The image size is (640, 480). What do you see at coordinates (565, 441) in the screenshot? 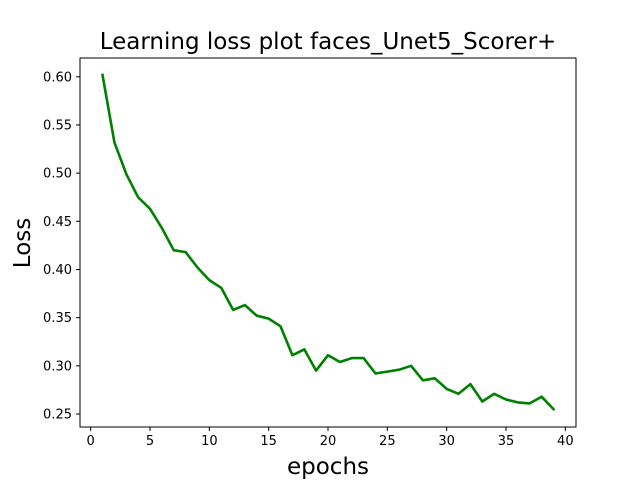
I see `x-tick-label: 40` at bounding box center [565, 441].